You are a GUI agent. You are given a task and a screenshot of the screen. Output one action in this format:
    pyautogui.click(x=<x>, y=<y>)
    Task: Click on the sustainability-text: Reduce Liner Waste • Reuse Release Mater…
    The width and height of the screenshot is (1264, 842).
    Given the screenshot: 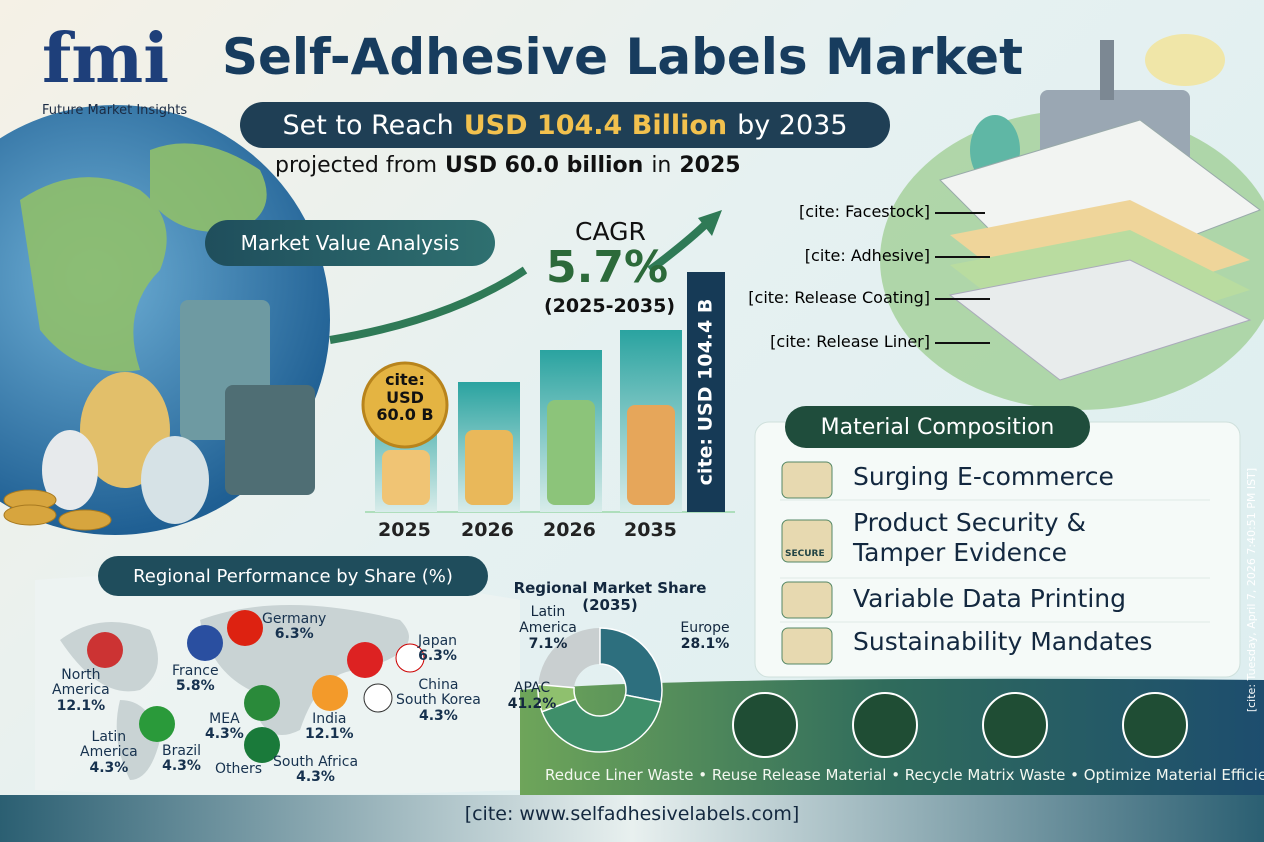 What is the action you would take?
    pyautogui.click(x=904, y=775)
    